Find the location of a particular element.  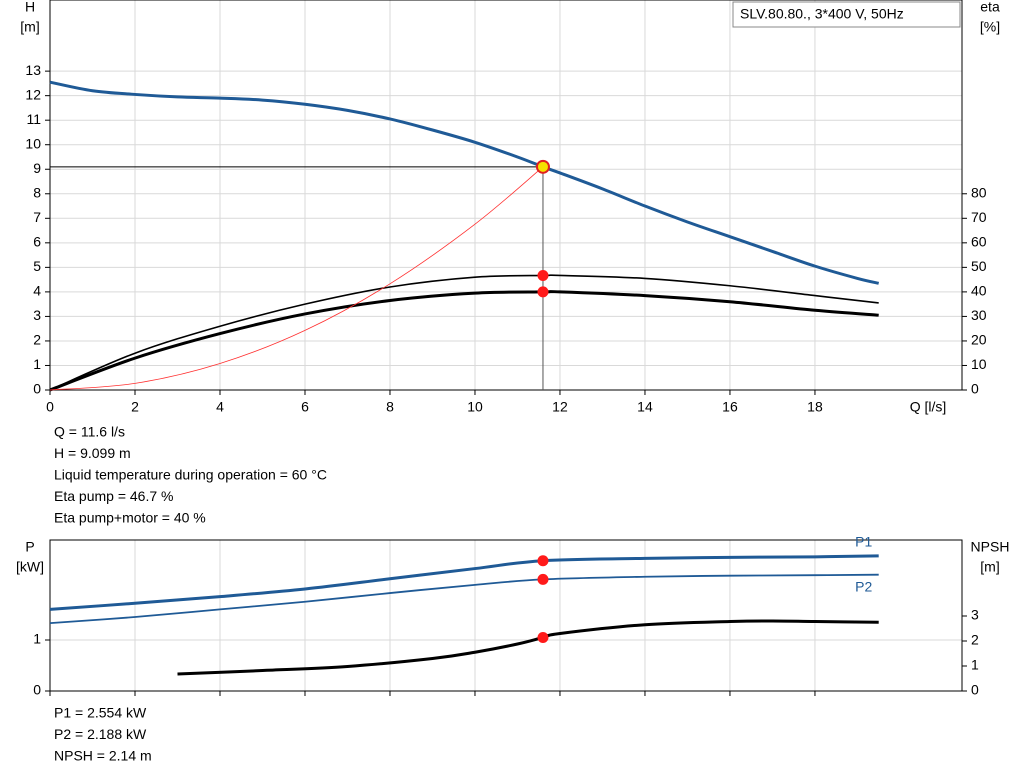

info-line: H = 9.099 m is located at coordinates (92, 453).